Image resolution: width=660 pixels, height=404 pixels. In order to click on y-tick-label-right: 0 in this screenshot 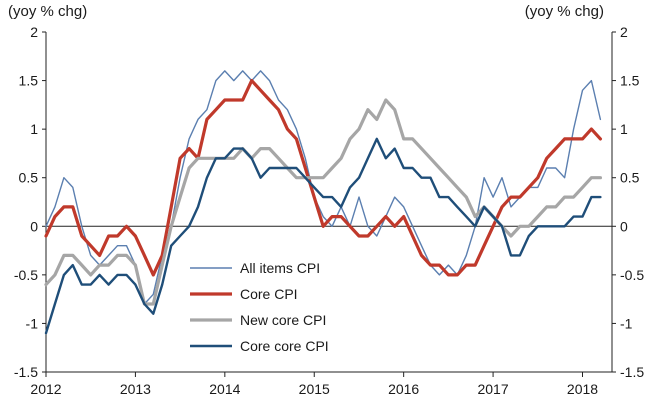, I will do `click(624, 226)`.